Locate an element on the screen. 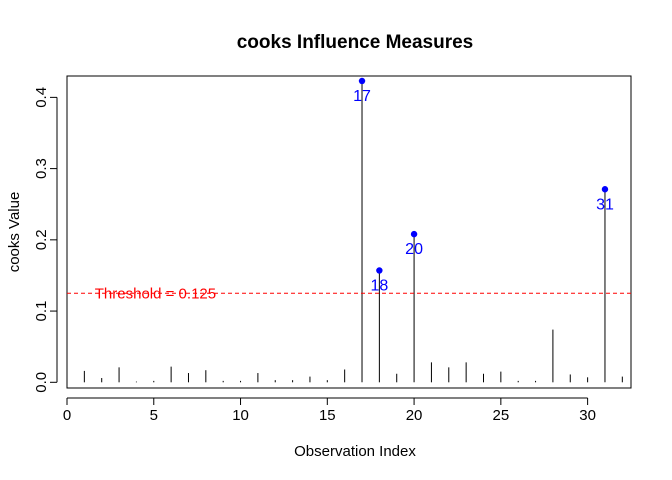 This screenshot has height=480, width=672. highlight-label-20: 20 is located at coordinates (414, 249).